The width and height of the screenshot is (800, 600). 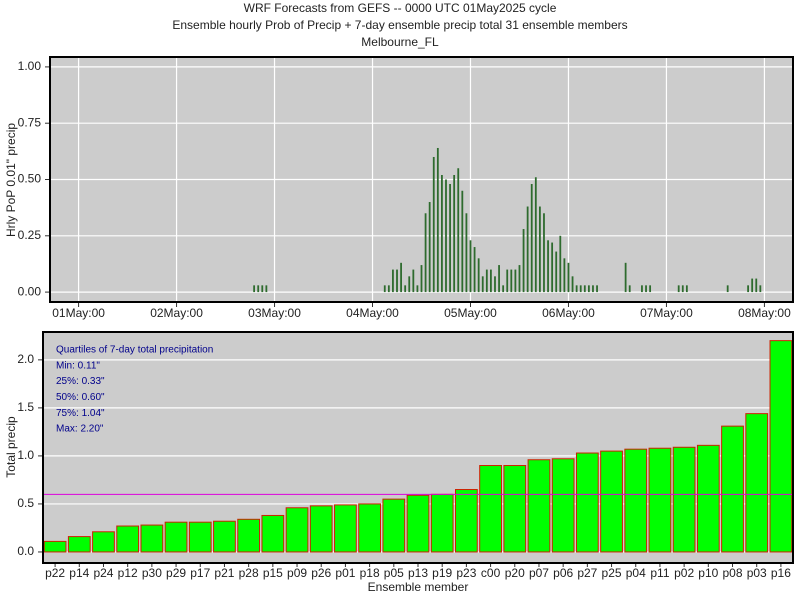 I want to click on y-tick-label: 1.0, so click(x=25, y=455).